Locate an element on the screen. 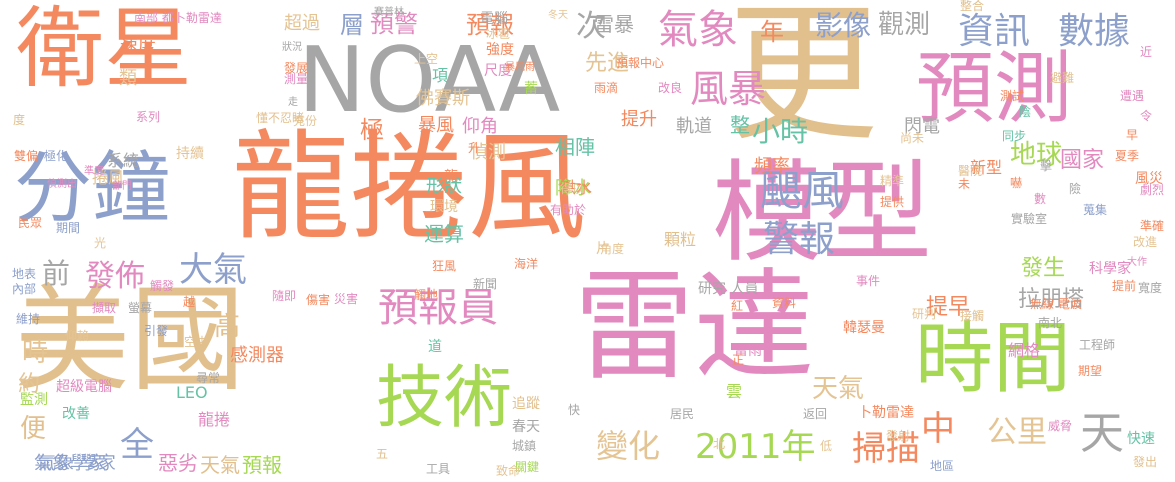 The height and width of the screenshot is (482, 1175). word-改良: 改良 is located at coordinates (670, 88).